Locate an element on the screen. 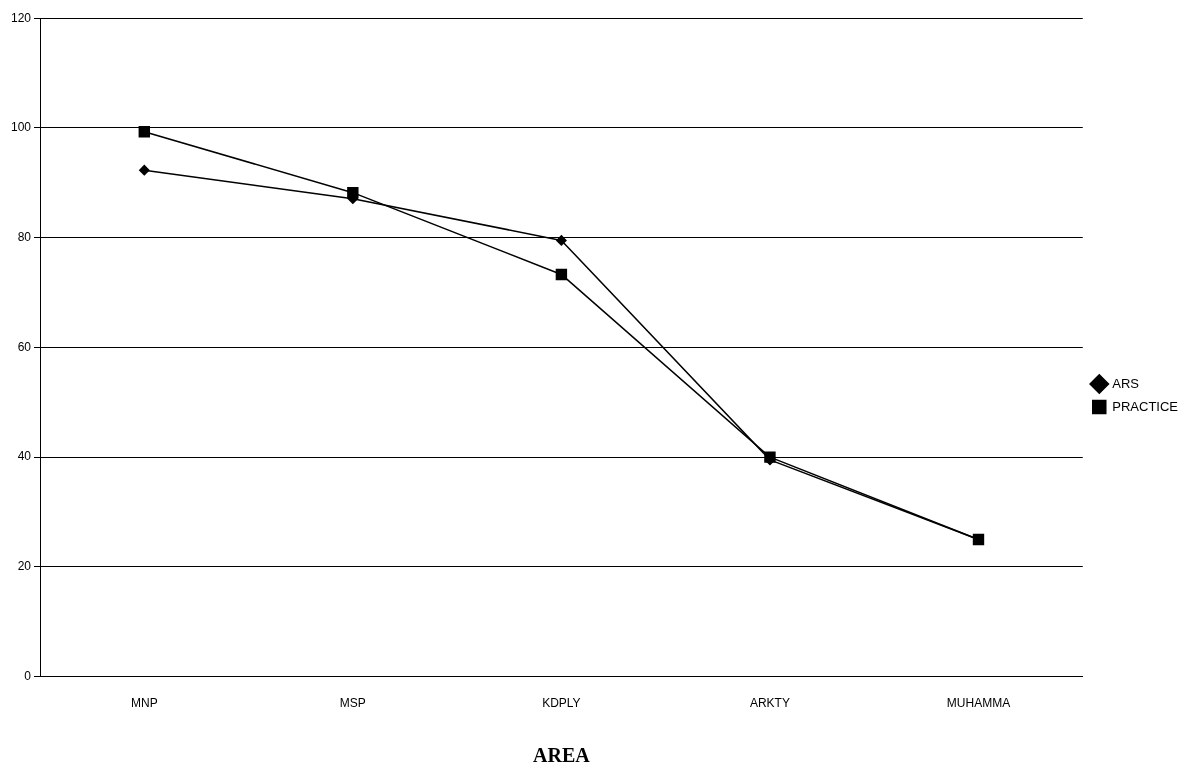 This screenshot has height=781, width=1201. x-axis-title: AREA is located at coordinates (562, 755).